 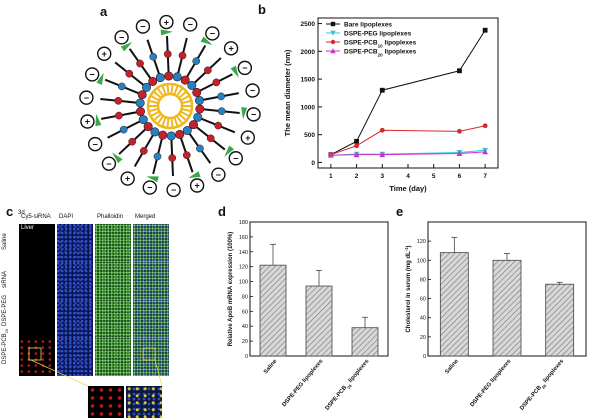 What do you see at coordinates (368, 25) in the screenshot?
I see `legend-entry: Bare lipoplexes` at bounding box center [368, 25].